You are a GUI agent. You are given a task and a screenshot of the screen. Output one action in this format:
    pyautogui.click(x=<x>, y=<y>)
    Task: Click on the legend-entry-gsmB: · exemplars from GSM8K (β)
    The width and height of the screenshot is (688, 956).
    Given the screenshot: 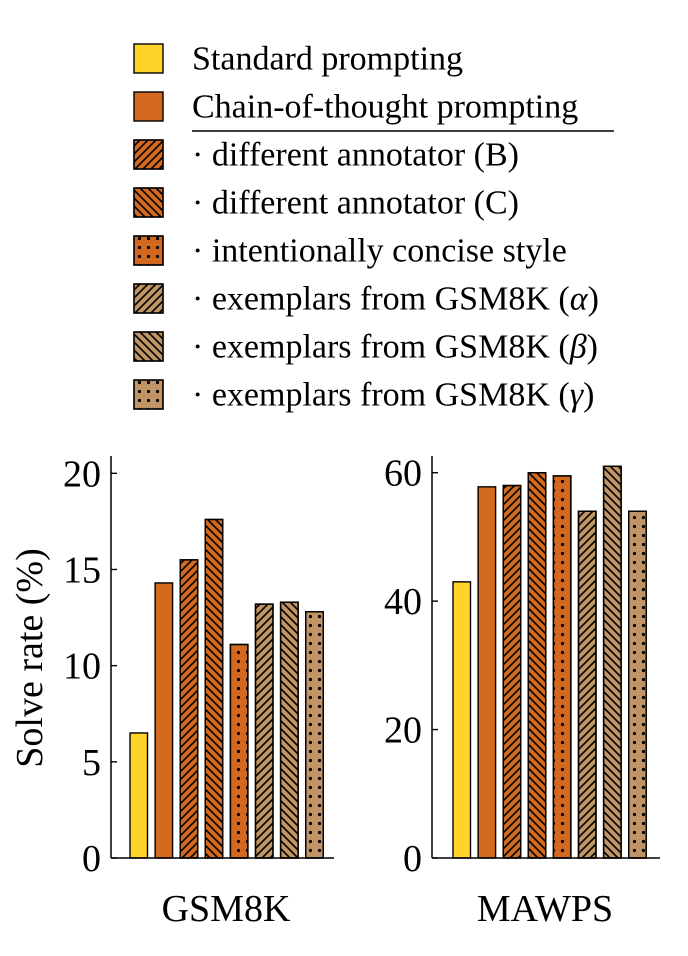 What is the action you would take?
    pyautogui.click(x=365, y=347)
    